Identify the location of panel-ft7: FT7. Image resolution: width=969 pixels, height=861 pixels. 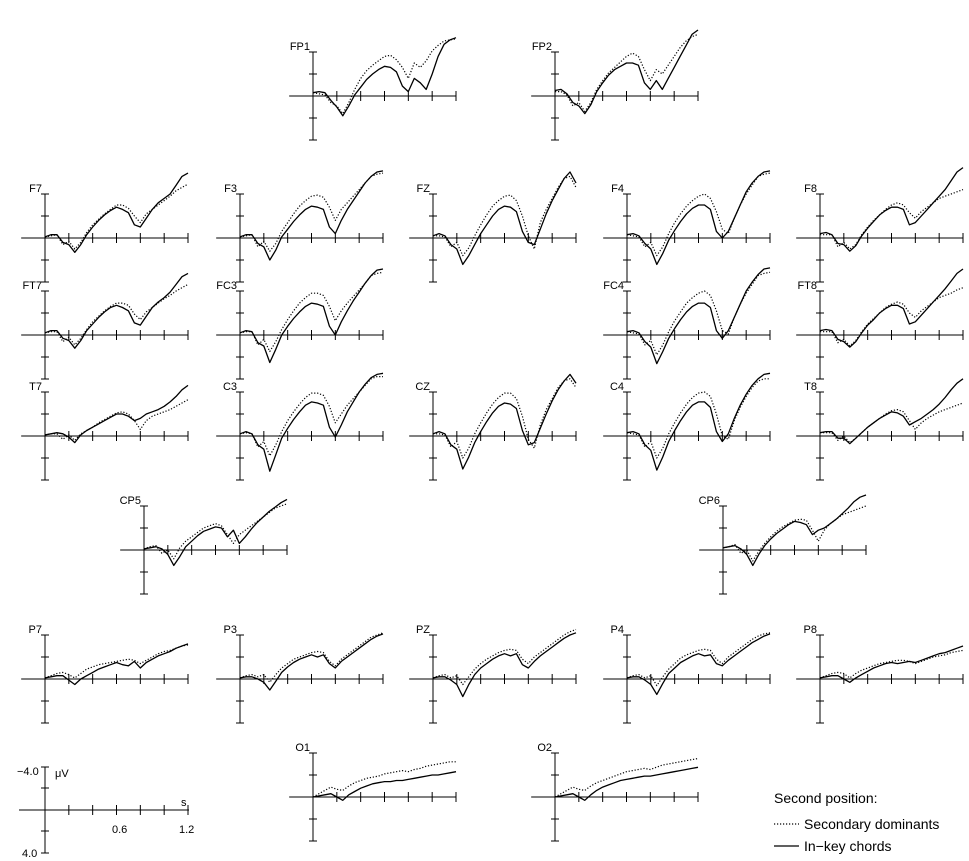
(105, 326).